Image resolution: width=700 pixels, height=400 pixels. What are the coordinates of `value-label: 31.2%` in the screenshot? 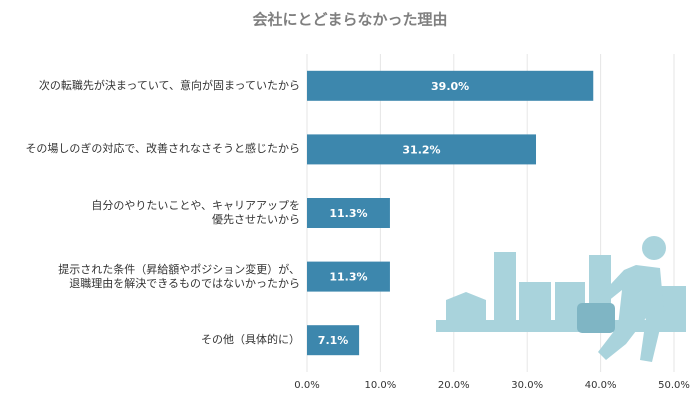 It's located at (421, 149).